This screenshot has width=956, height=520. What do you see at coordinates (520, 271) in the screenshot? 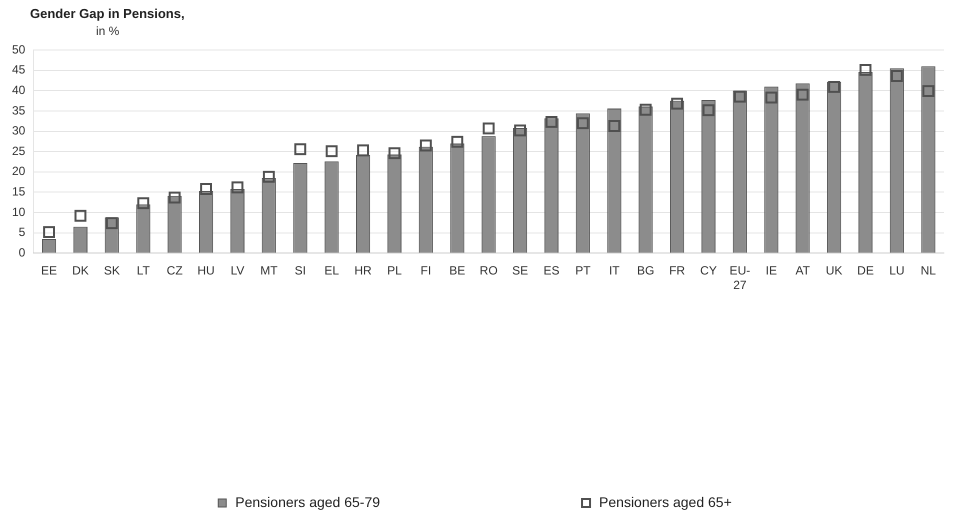
I see `x-tick-label: SE` at bounding box center [520, 271].